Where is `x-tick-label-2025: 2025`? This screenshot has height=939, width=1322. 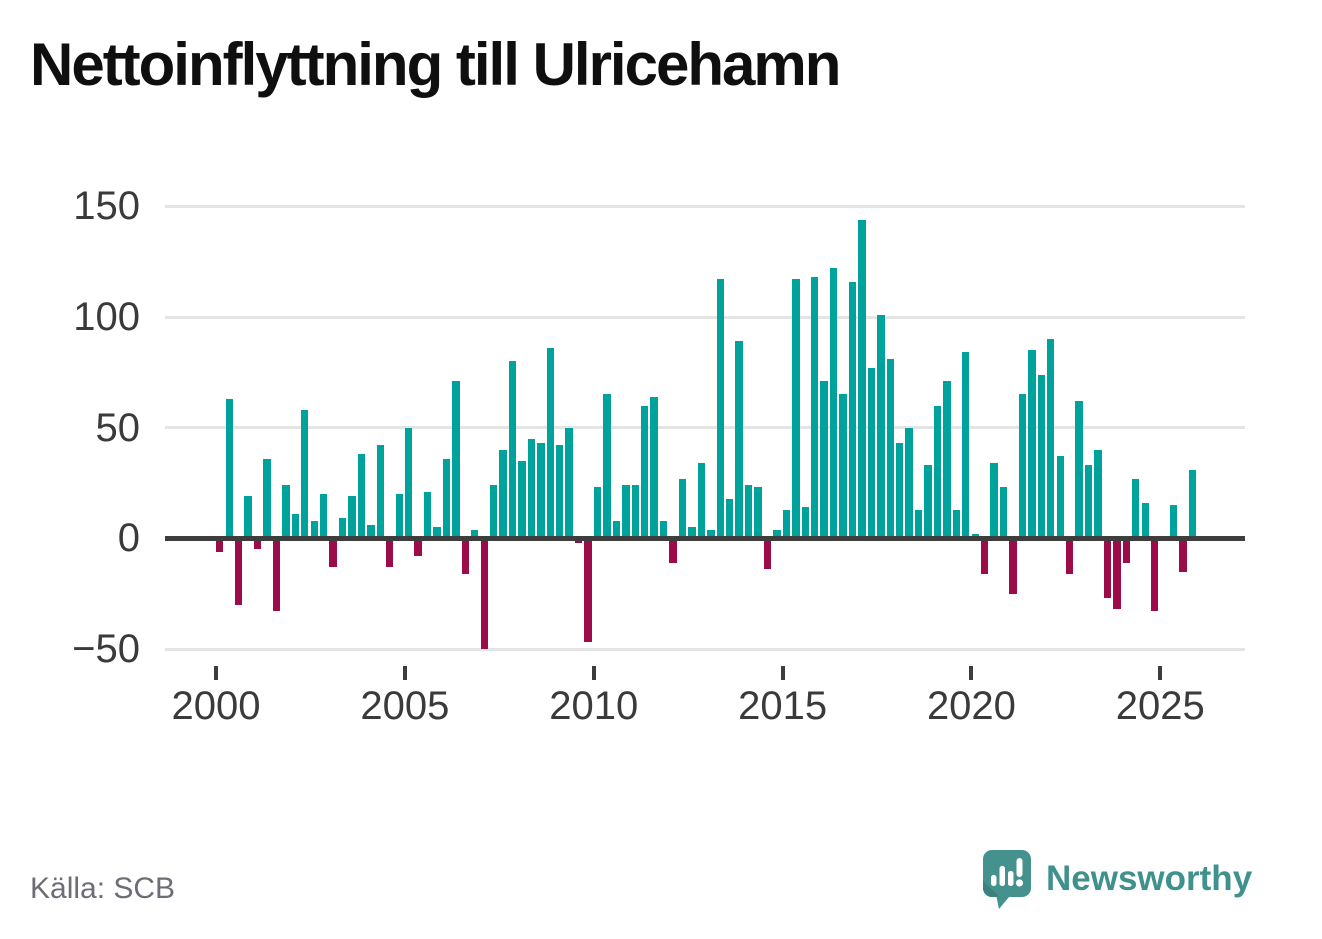
x-tick-label-2025: 2025 is located at coordinates (1160, 706).